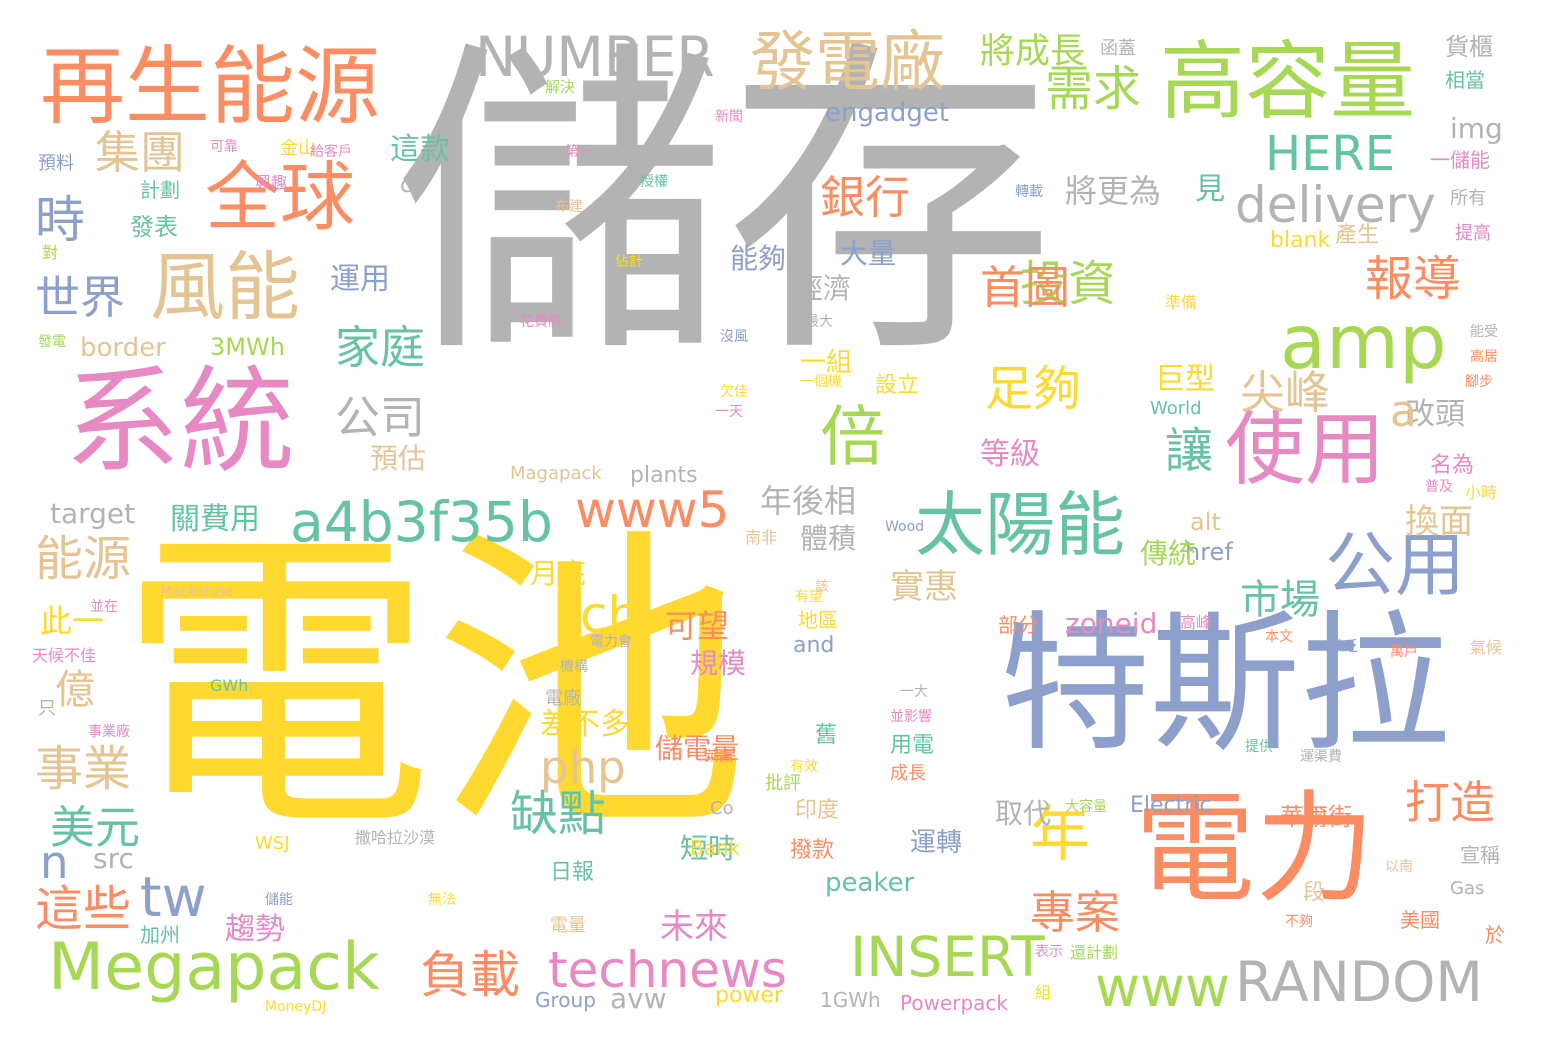 This screenshot has width=1548, height=1052. I want to click on cloud-word-w135: 高居, so click(1484, 357).